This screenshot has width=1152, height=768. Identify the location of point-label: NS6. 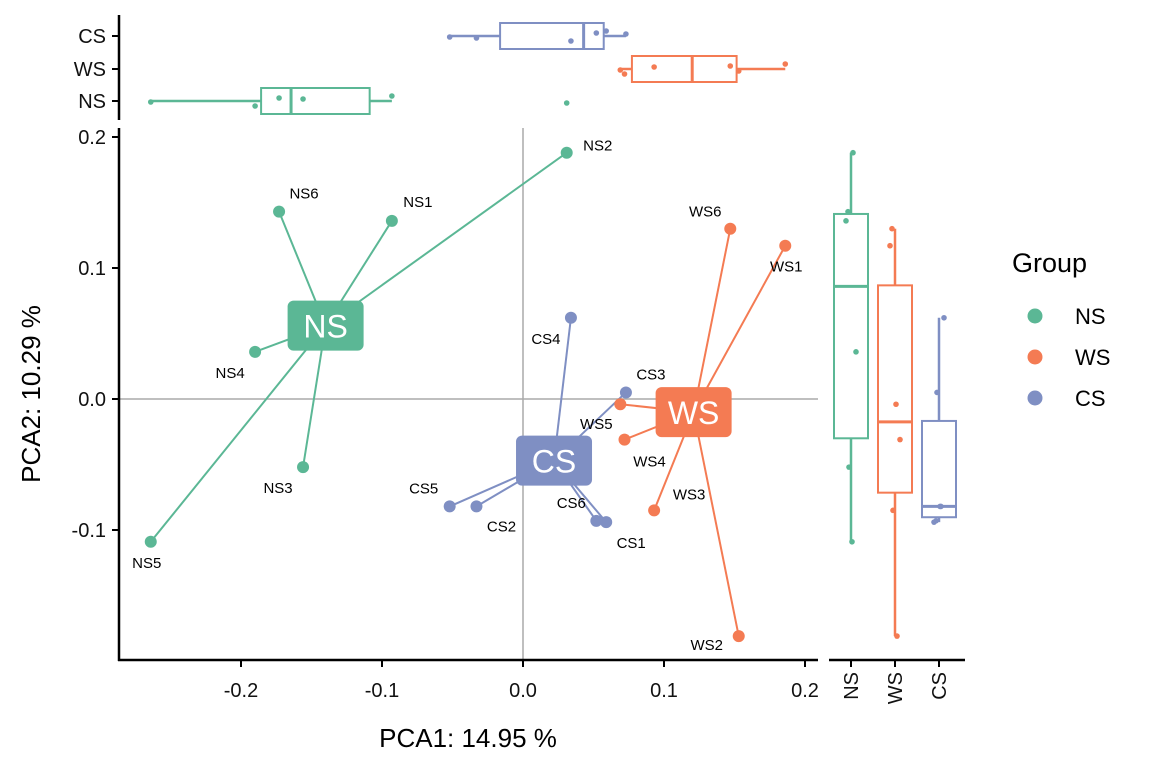
(303, 194).